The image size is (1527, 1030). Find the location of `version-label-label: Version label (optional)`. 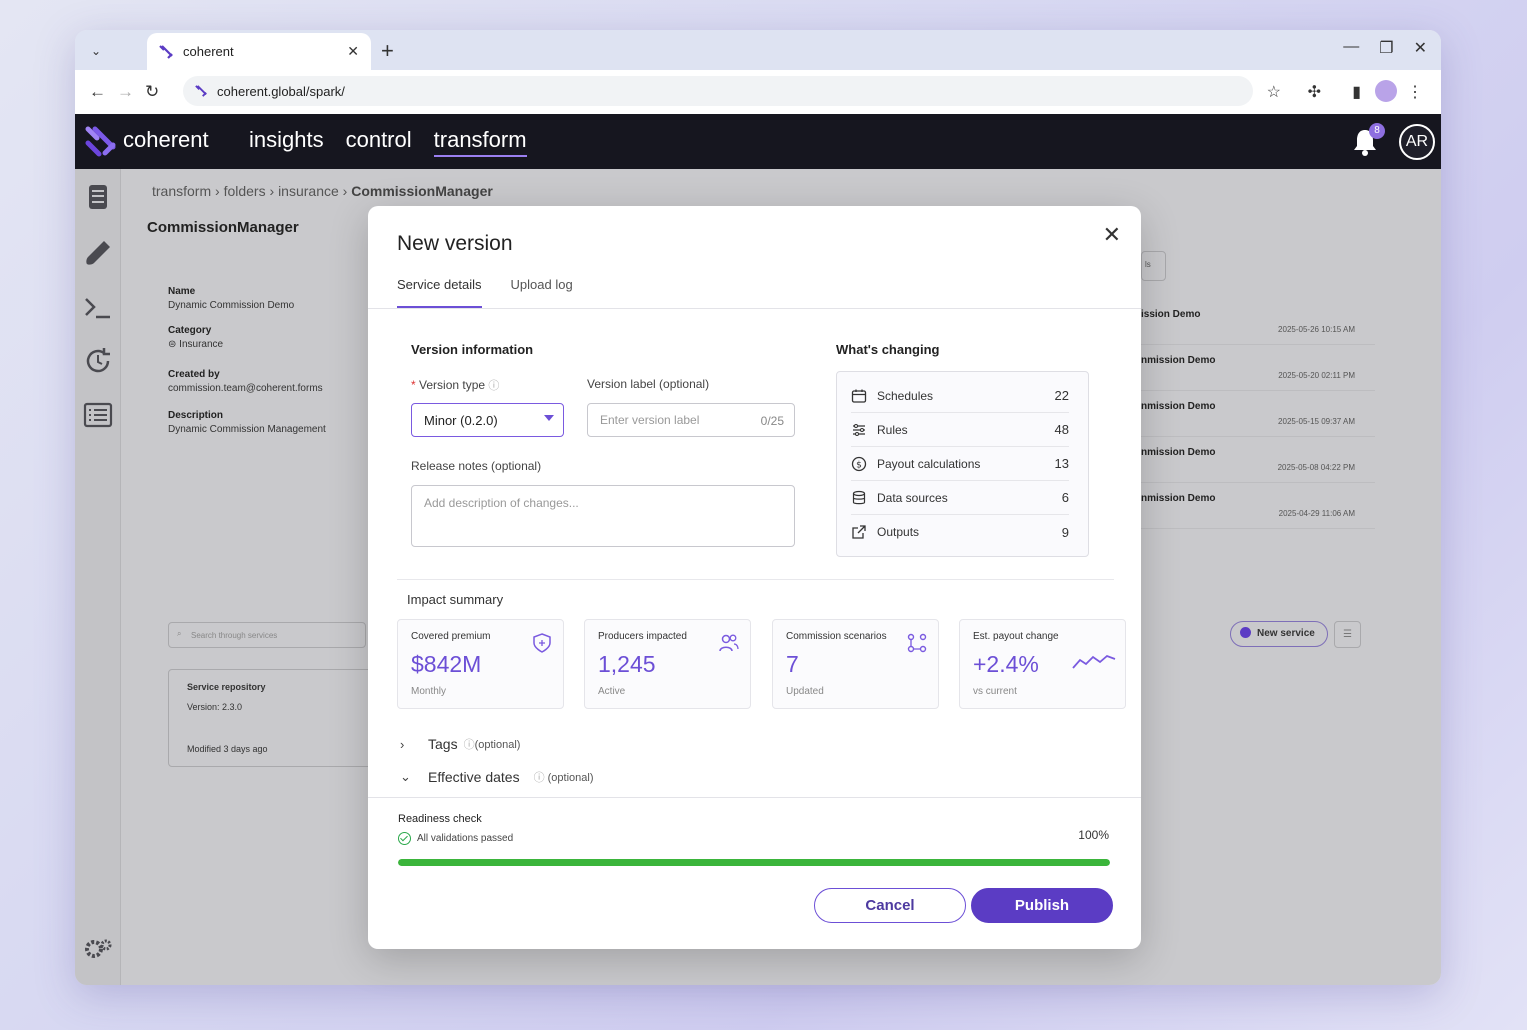

version-label-label: Version label (optional) is located at coordinates (648, 384).